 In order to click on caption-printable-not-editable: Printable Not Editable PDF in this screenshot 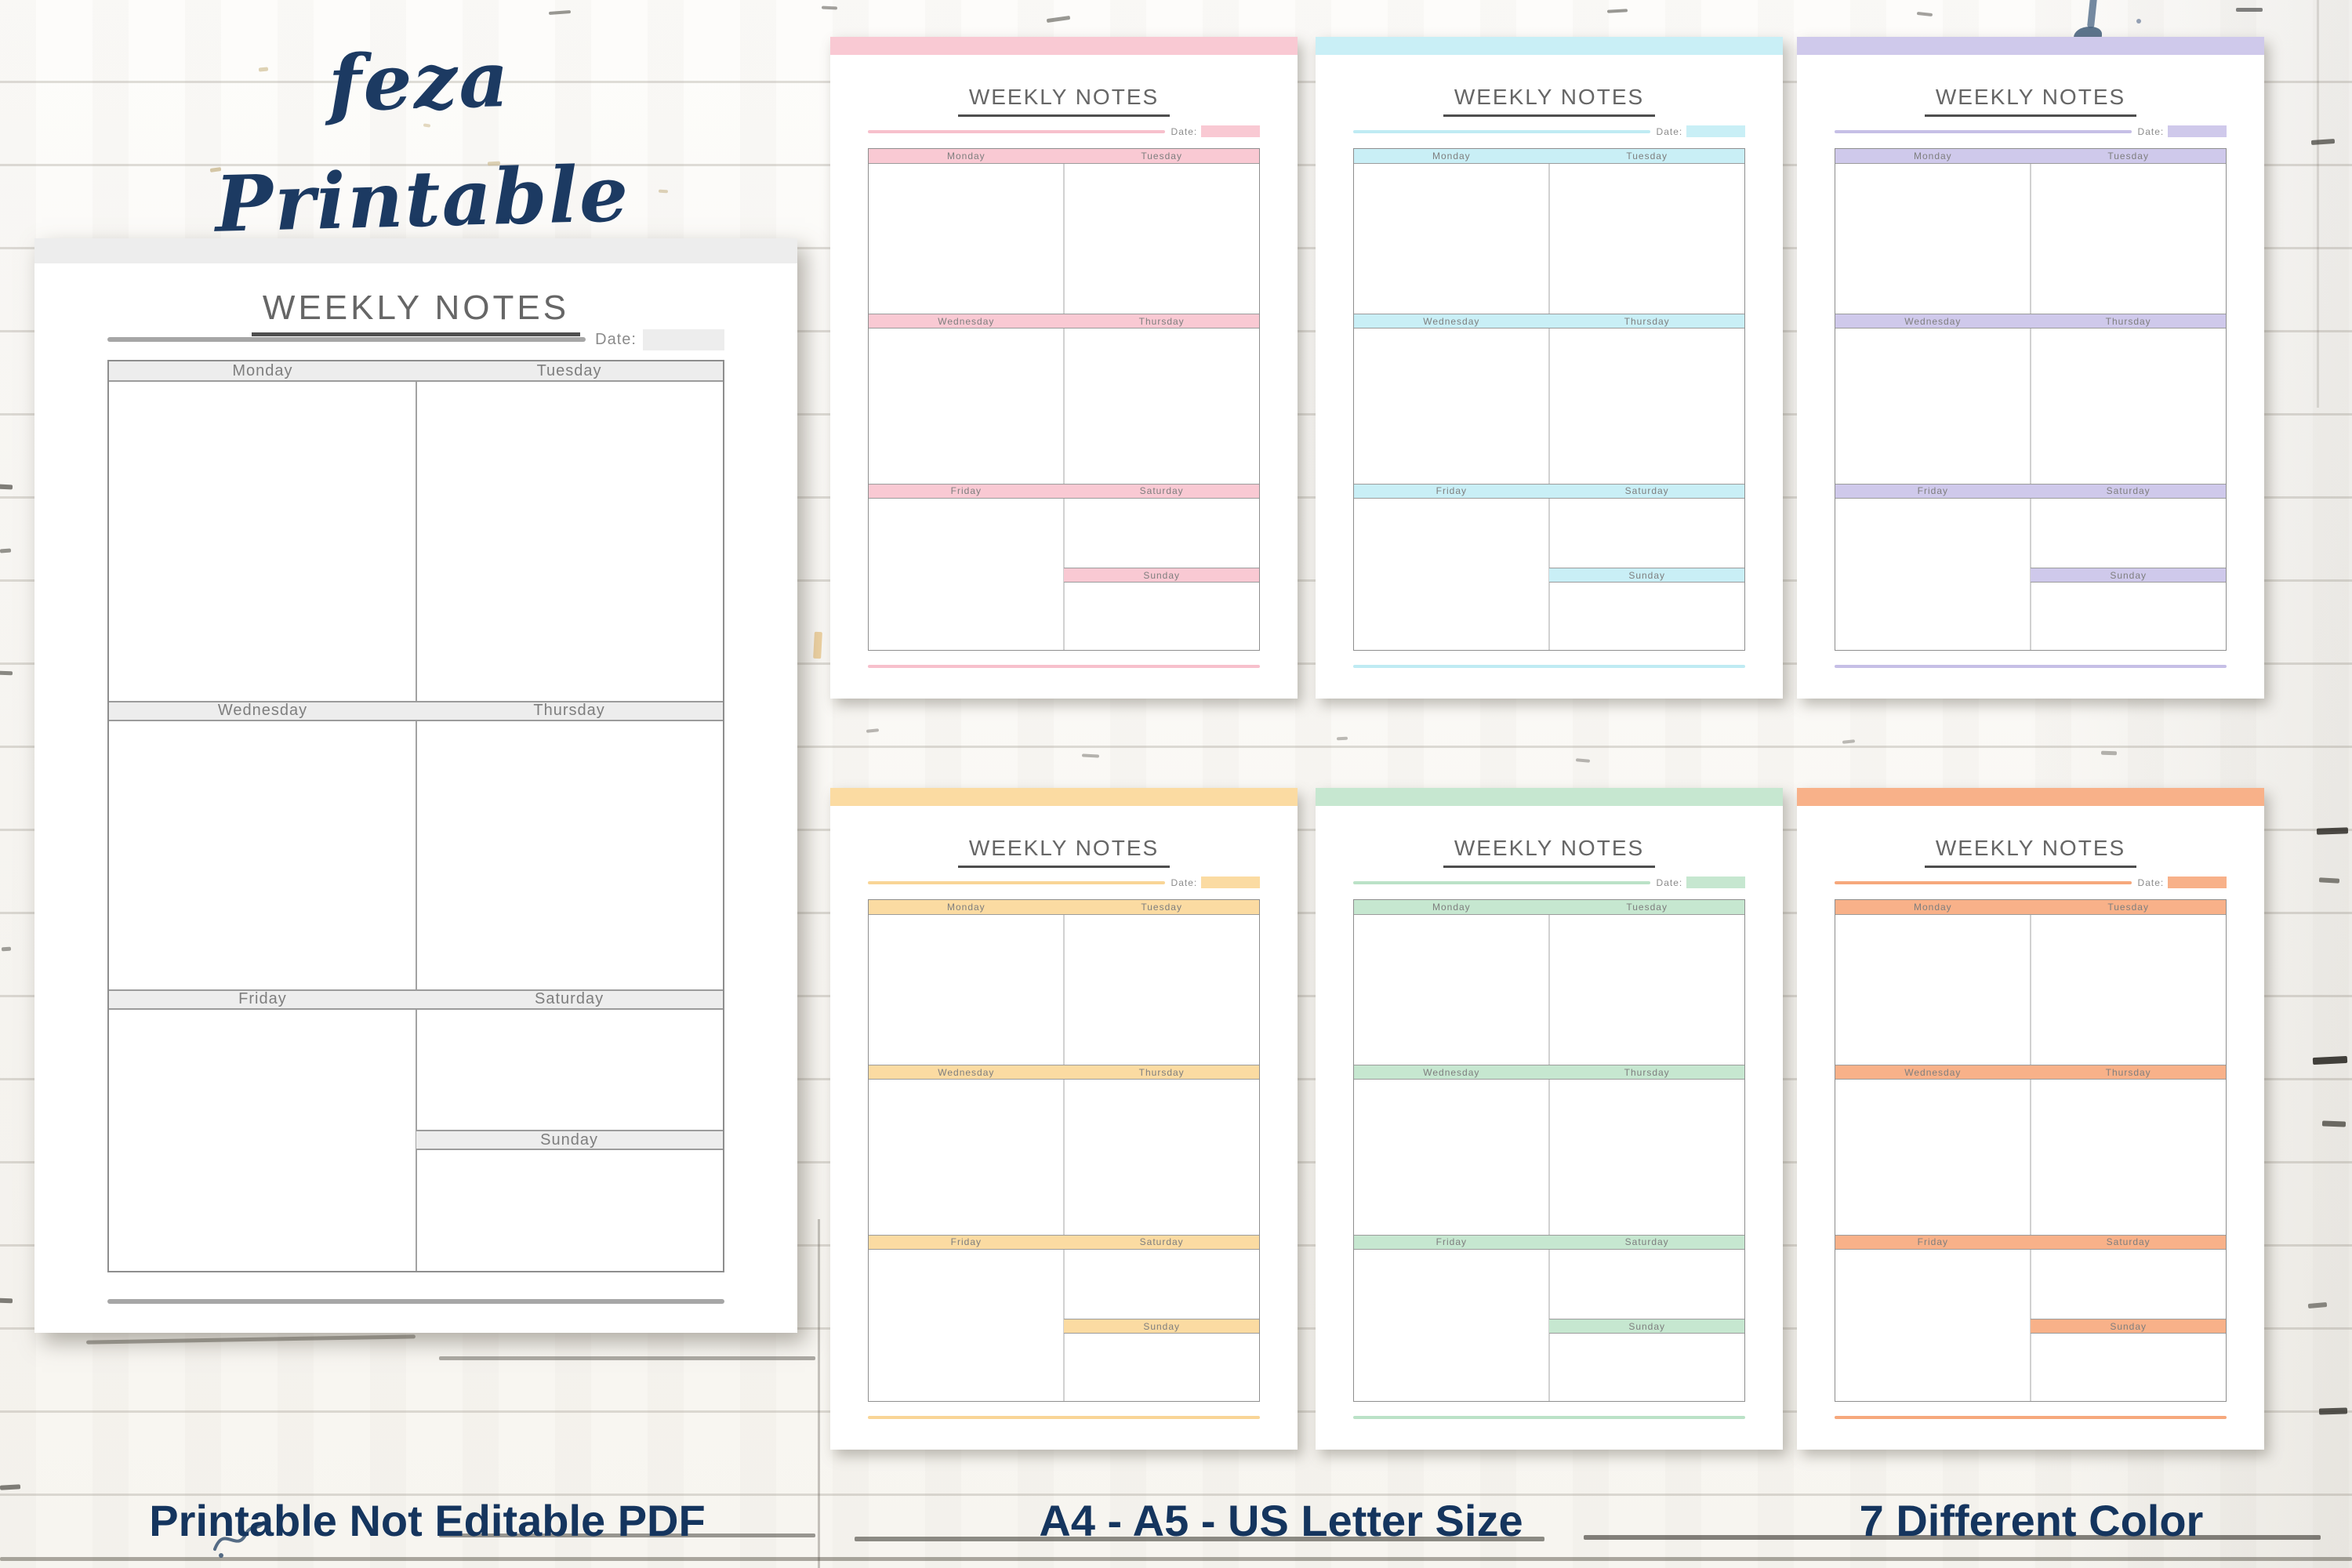, I will do `click(427, 1520)`.